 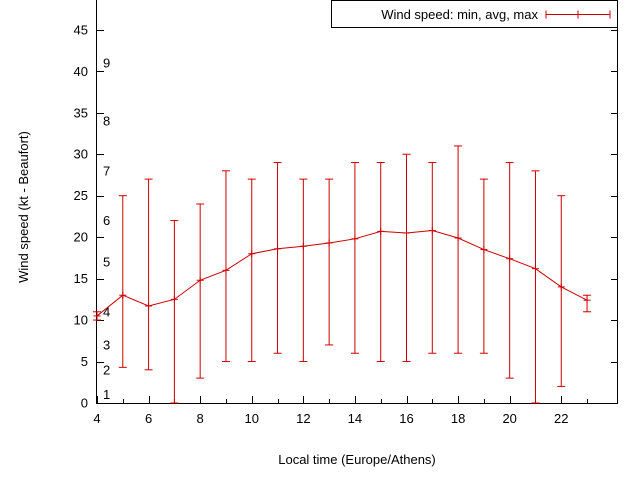 What do you see at coordinates (81, 195) in the screenshot?
I see `y-tick-label: 25` at bounding box center [81, 195].